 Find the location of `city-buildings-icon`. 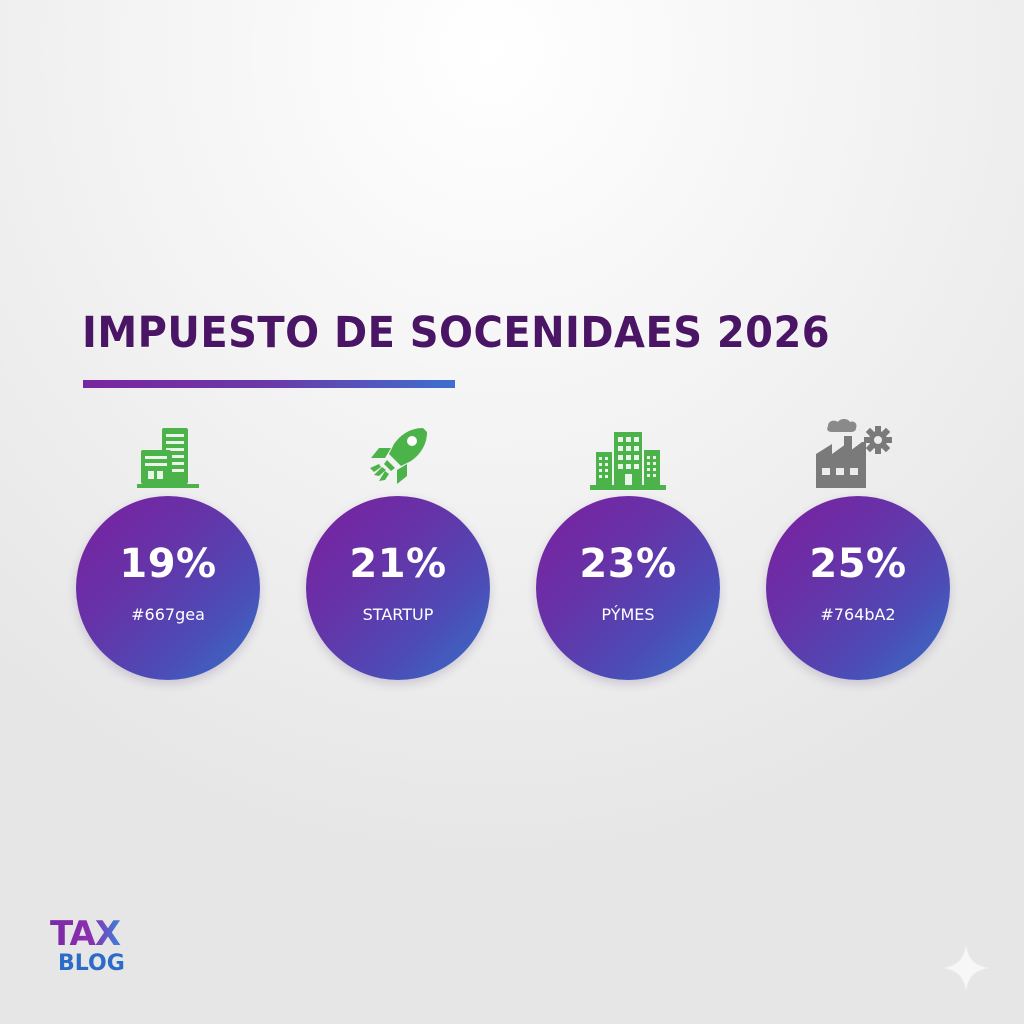

city-buildings-icon is located at coordinates (628, 455).